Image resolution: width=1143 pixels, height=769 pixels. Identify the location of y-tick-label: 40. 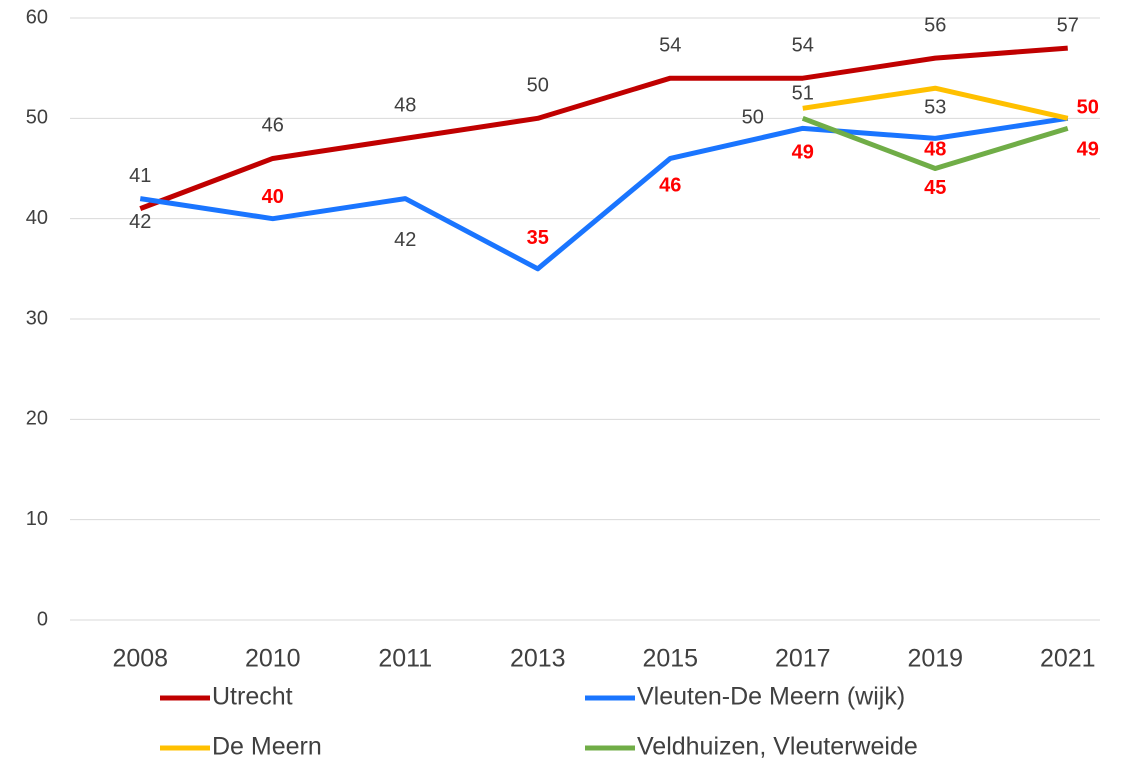
(37, 218).